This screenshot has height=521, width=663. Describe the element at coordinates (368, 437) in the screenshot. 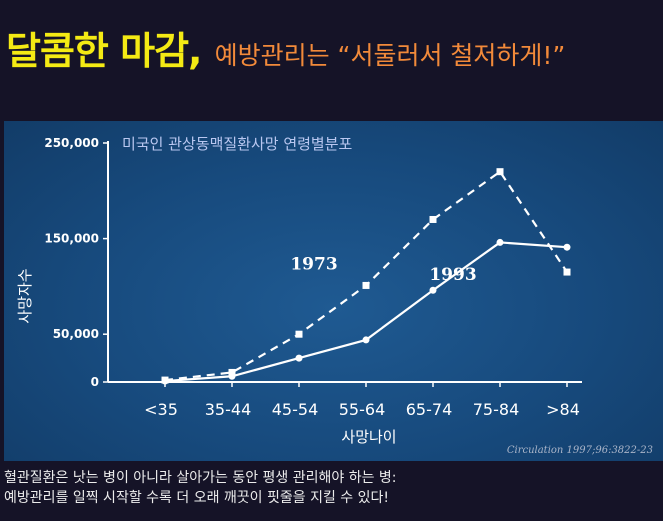

I see `x-axis-label: 사망나이` at that location.